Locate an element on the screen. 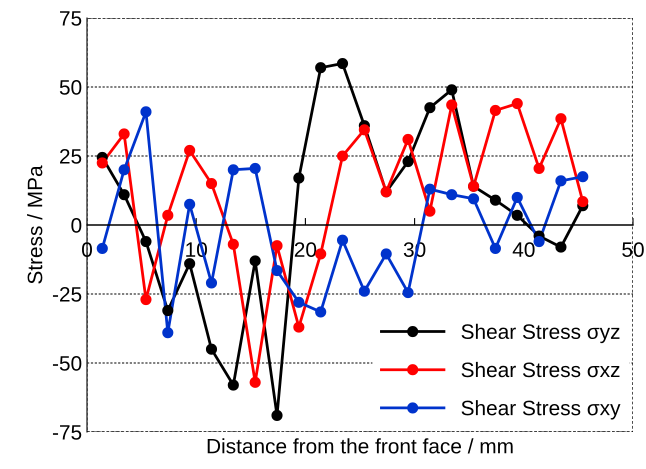  x-tick-label: 40 is located at coordinates (523, 249).